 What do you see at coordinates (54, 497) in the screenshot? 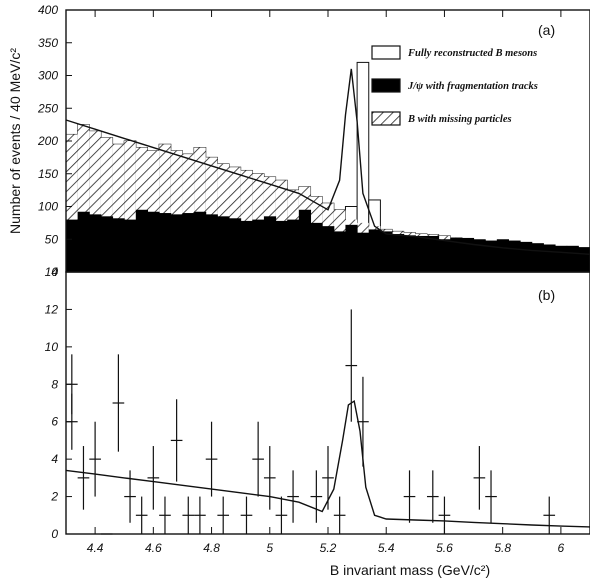
I see `y-tick-label: 2` at bounding box center [54, 497].